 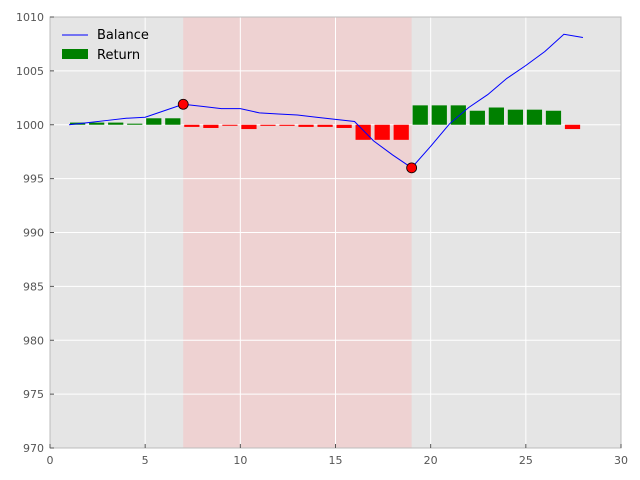 I want to click on legend-balance-label: Balance, so click(x=123, y=35).